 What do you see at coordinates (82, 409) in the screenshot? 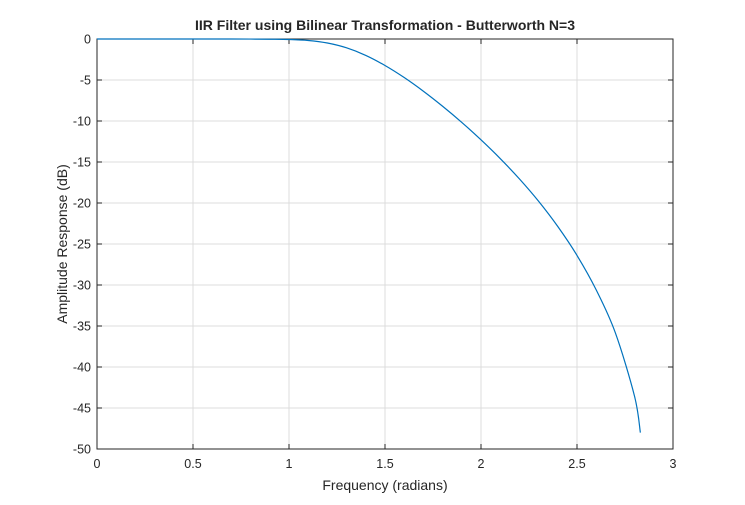
I see `y-tick-label: -45` at bounding box center [82, 409].